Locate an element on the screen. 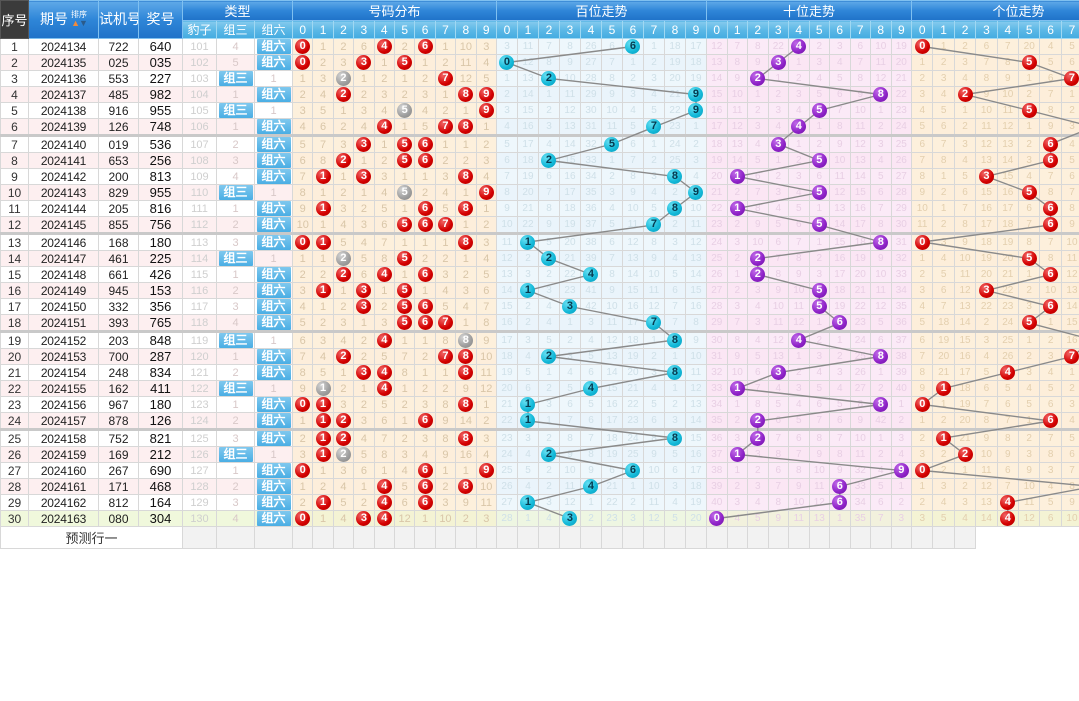 This screenshot has height=701, width=1079. tens-cell-8: 2 is located at coordinates (881, 388).